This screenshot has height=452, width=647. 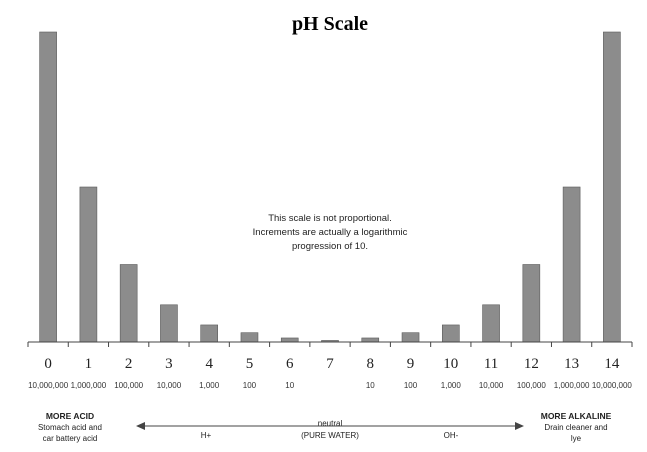 I want to click on acid-label-line-2: Stomach acid and, so click(x=70, y=427).